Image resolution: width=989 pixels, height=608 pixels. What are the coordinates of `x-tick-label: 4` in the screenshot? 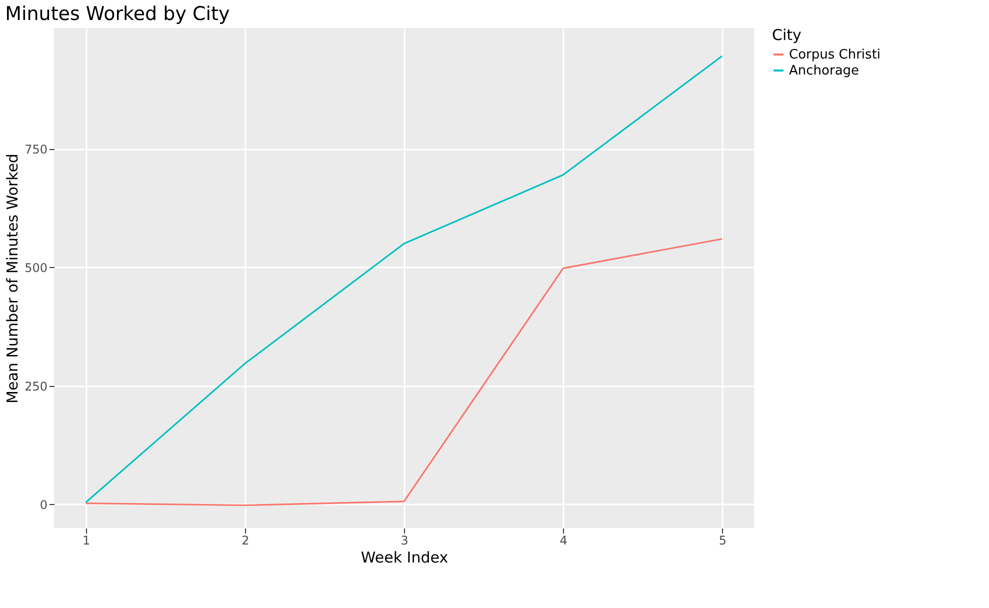 It's located at (564, 541).